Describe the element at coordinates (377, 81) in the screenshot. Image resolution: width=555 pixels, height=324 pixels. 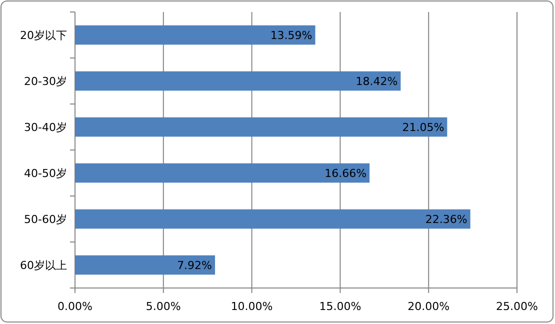
I see `data-label: 18.42%` at that location.